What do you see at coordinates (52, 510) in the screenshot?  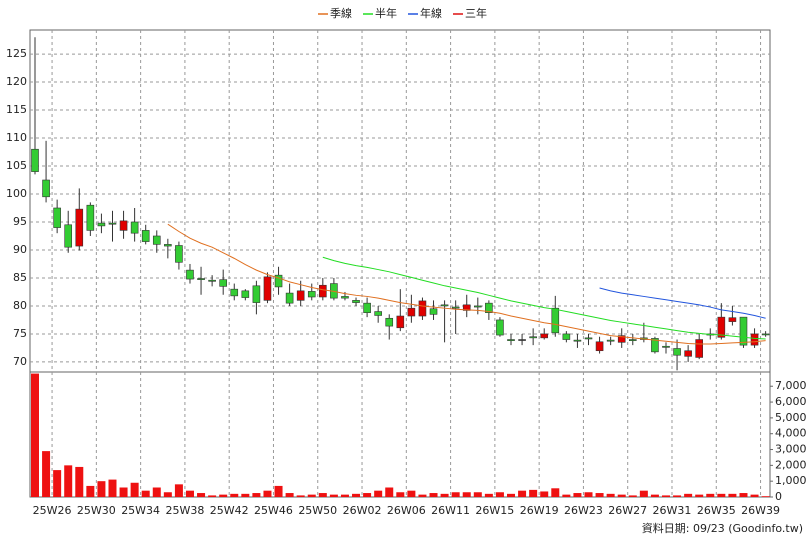 I see `x-tick-label: 25W26` at bounding box center [52, 510].